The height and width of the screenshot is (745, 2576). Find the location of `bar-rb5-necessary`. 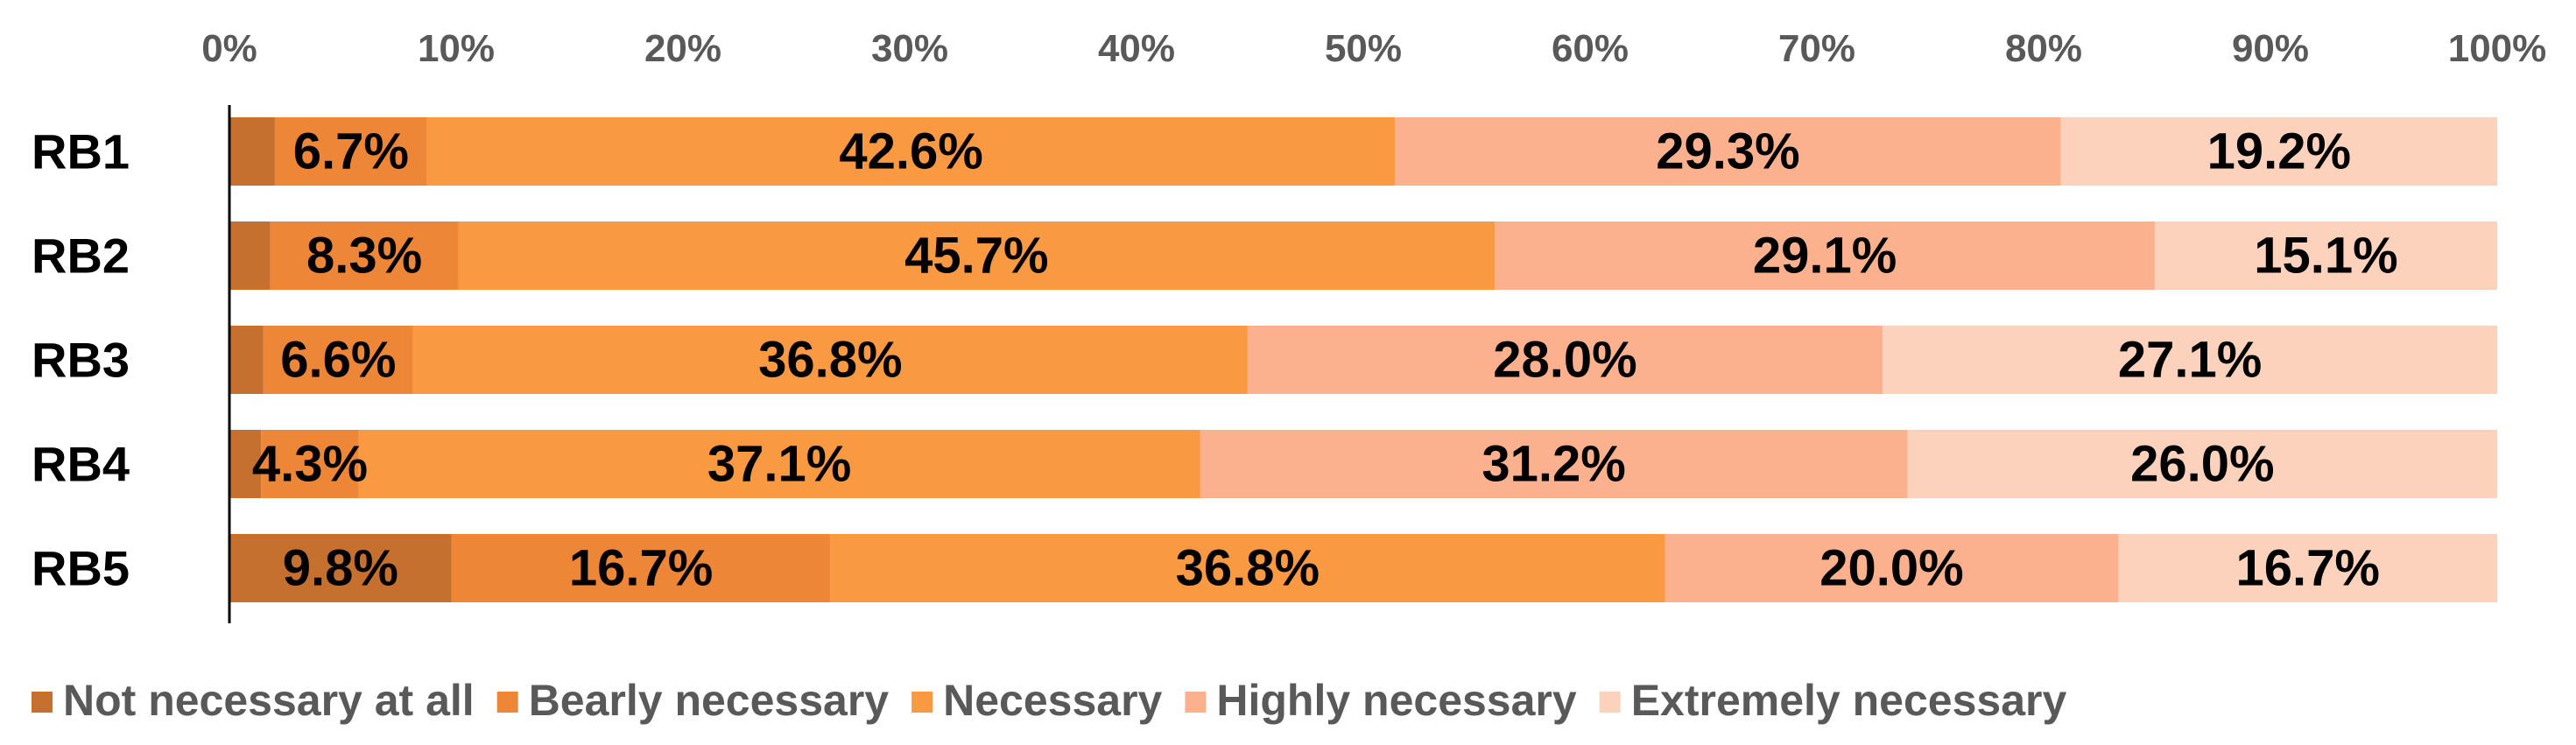

bar-rb5-necessary is located at coordinates (1247, 568).